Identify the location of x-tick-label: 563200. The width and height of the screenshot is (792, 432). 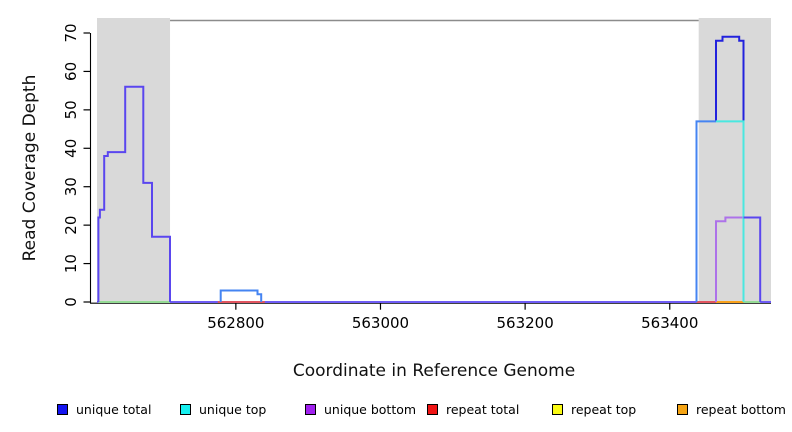
(524, 323).